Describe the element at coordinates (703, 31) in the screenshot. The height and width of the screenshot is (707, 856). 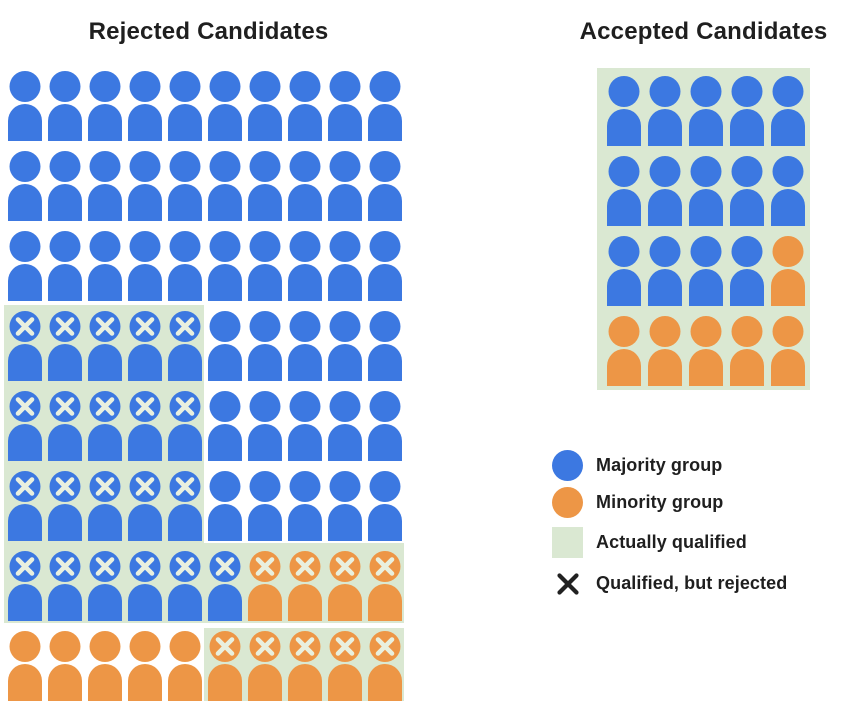
I see `accepted-panel-title: Accepted Candidates` at that location.